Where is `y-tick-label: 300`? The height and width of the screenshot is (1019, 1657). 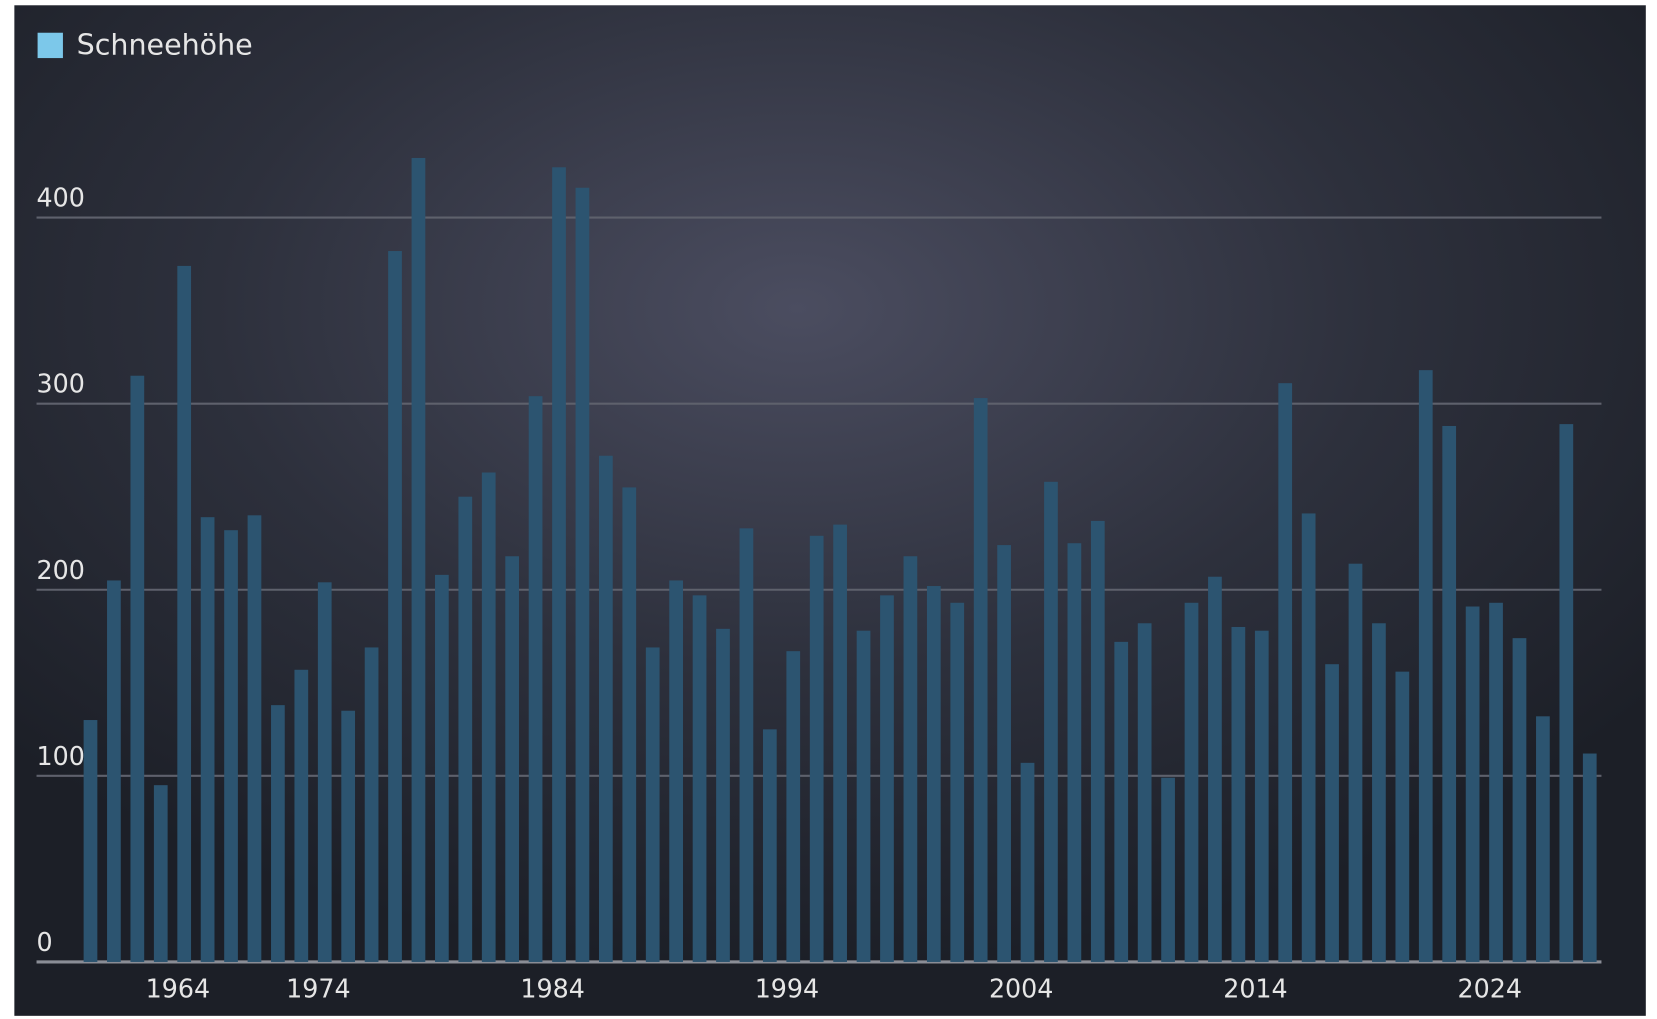
y-tick-label: 300 is located at coordinates (61, 384).